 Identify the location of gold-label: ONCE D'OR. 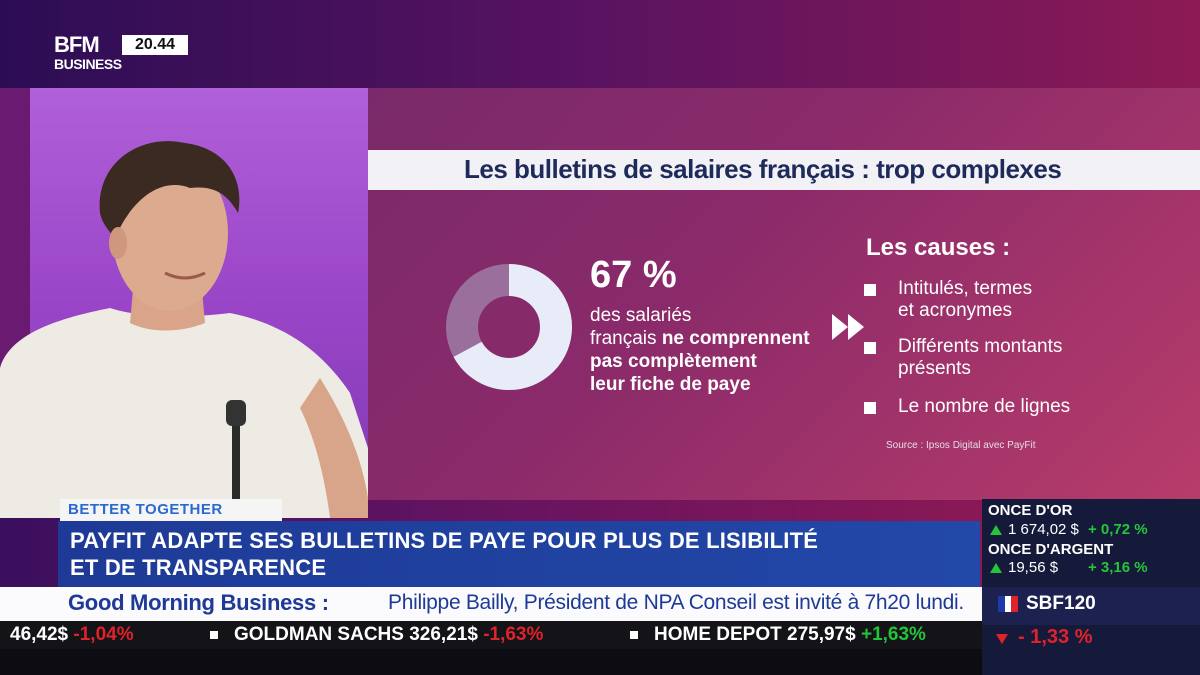
(1030, 510).